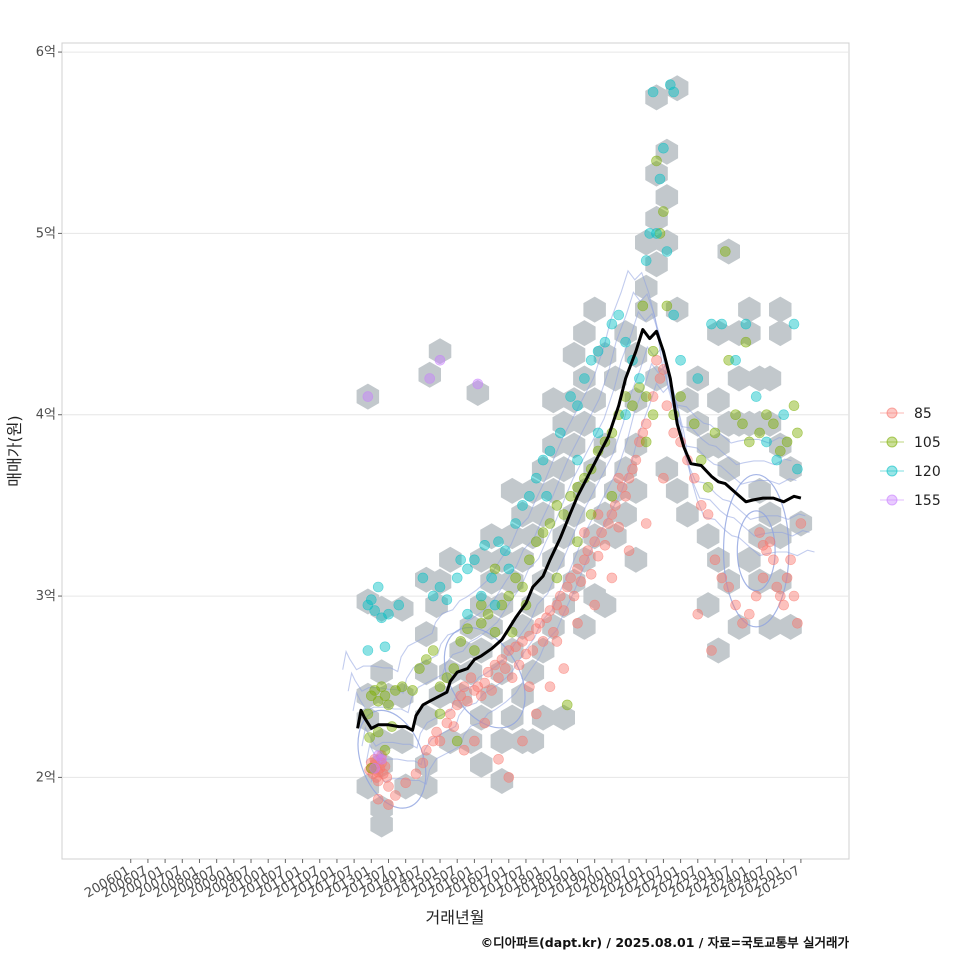  What do you see at coordinates (49, 415) in the screenshot?
I see `y-axis-ticks: 2억 3억 4억 5억 6억` at bounding box center [49, 415].